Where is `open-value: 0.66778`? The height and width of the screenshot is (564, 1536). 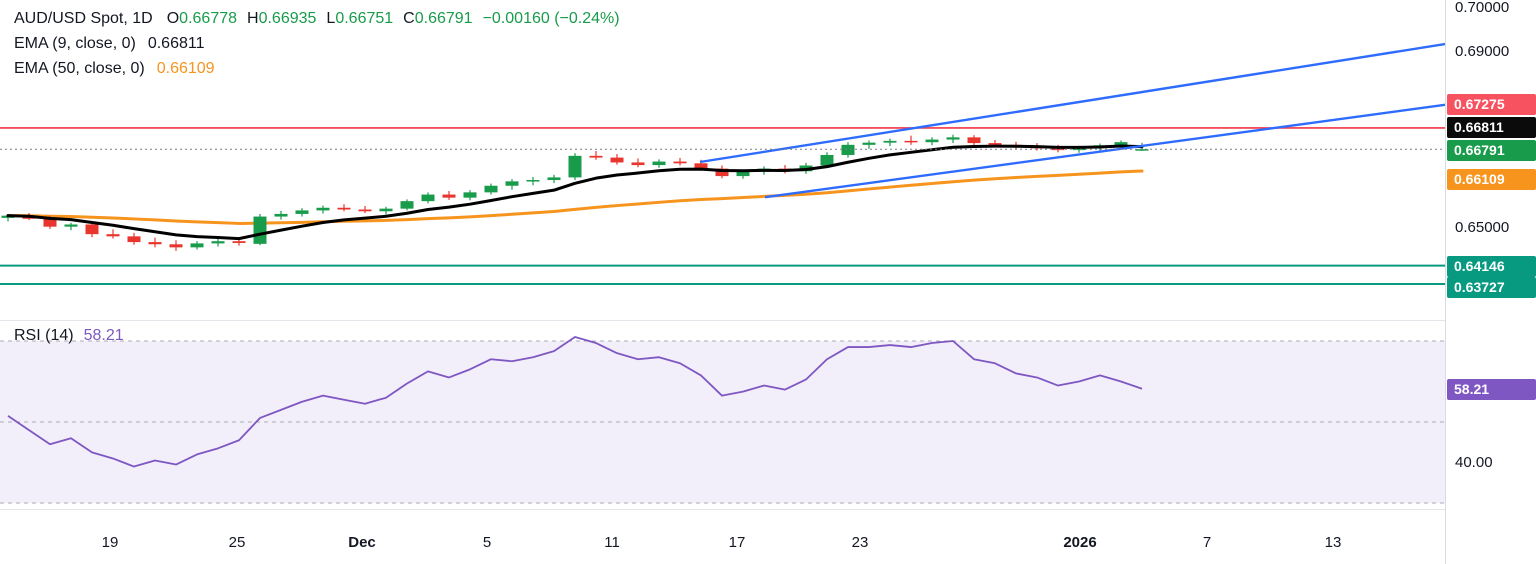
open-value: 0.66778 is located at coordinates (208, 18).